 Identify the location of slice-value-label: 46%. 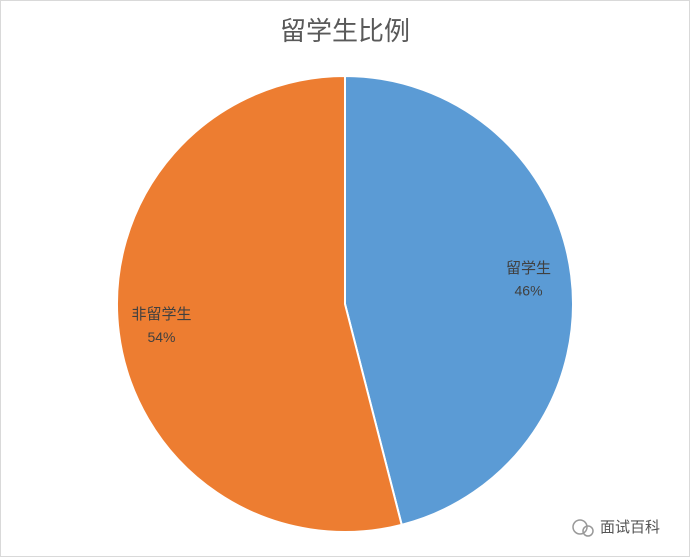
(529, 291).